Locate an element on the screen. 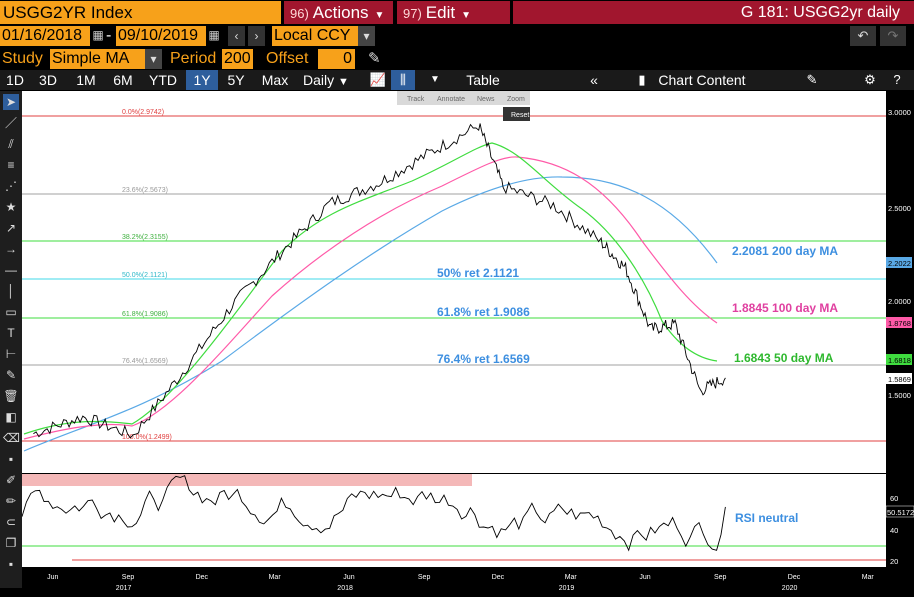  offset-label: Offset is located at coordinates (287, 58).